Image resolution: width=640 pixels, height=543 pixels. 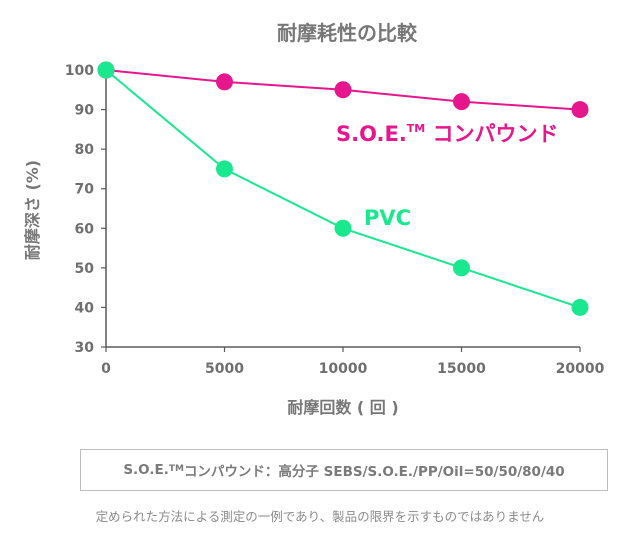 I want to click on x-tick-label: 5000, so click(x=224, y=369).